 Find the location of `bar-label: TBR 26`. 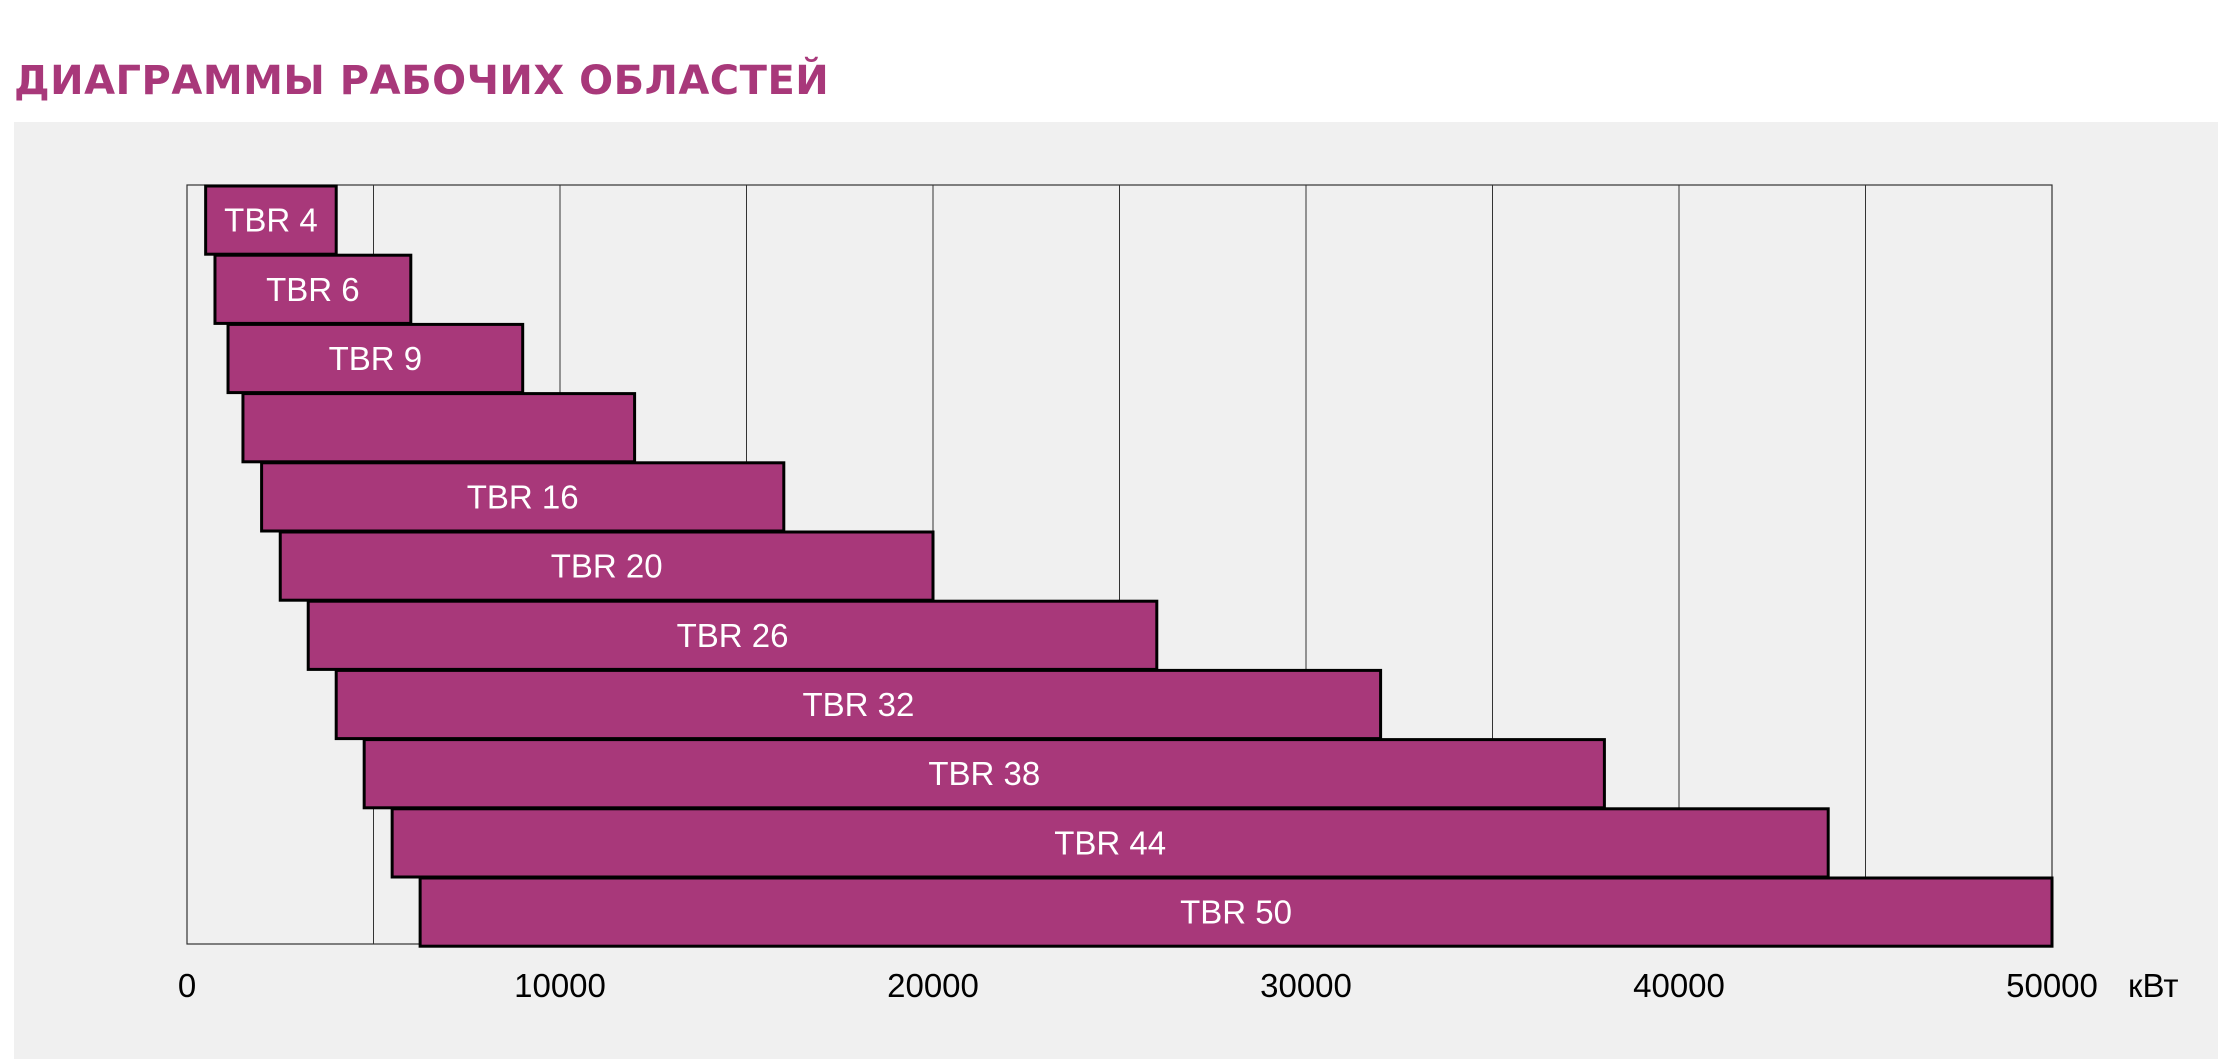

bar-label: TBR 26 is located at coordinates (733, 635).